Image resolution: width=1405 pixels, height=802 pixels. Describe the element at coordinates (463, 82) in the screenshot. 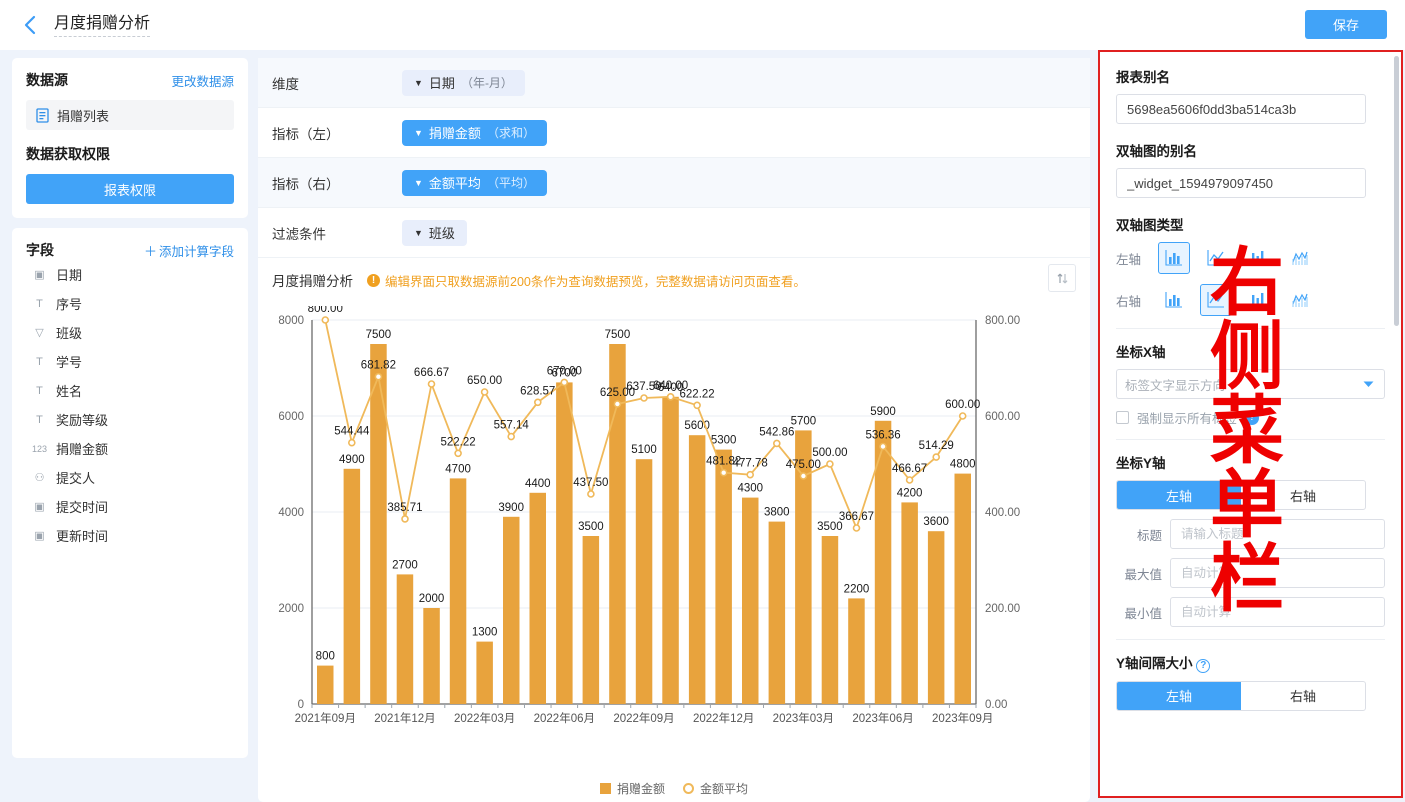

I see `config-chip: ▼ 日期 （年-月）` at that location.